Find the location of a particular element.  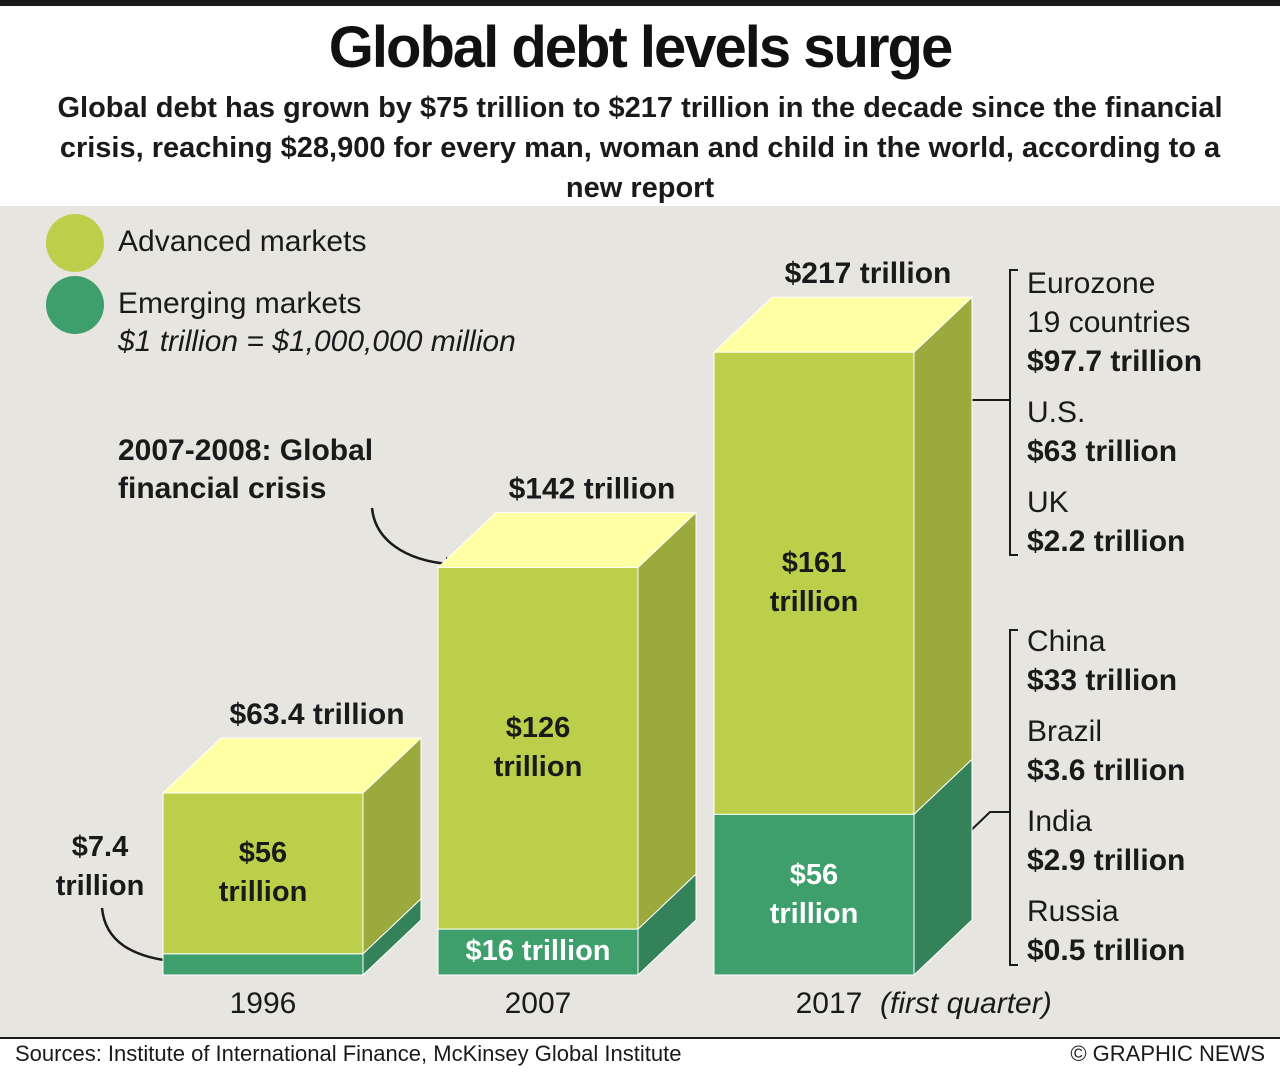

breakdown-name: China is located at coordinates (1066, 641).